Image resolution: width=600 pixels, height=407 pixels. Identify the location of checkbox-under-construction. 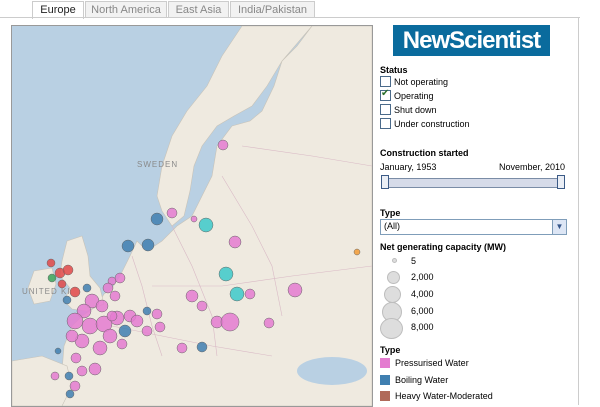
(385, 124).